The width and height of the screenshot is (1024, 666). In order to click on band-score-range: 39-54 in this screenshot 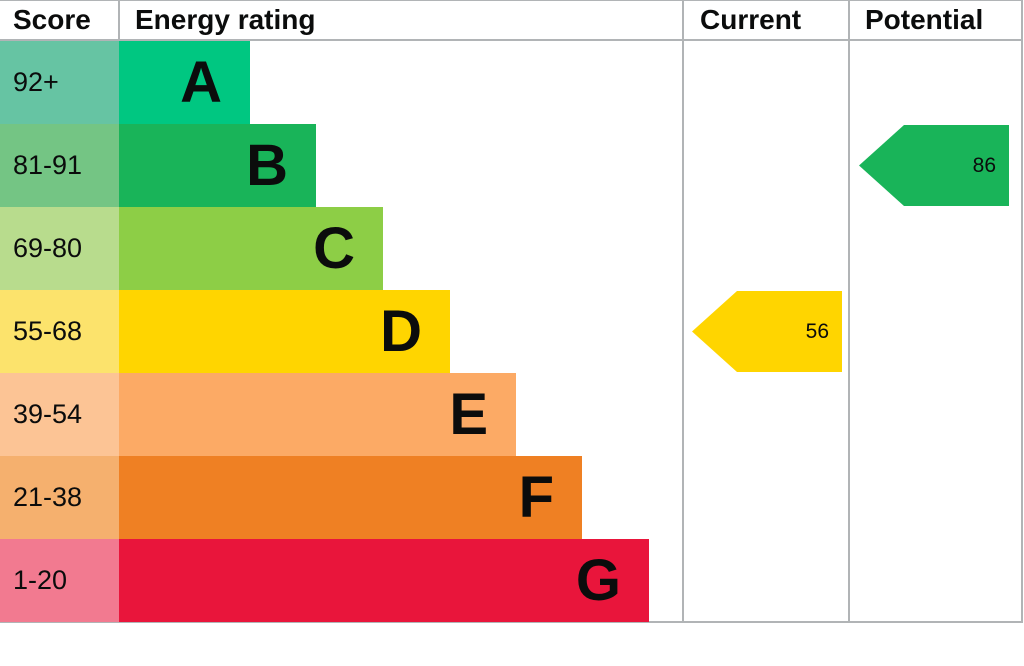, I will do `click(59, 414)`.